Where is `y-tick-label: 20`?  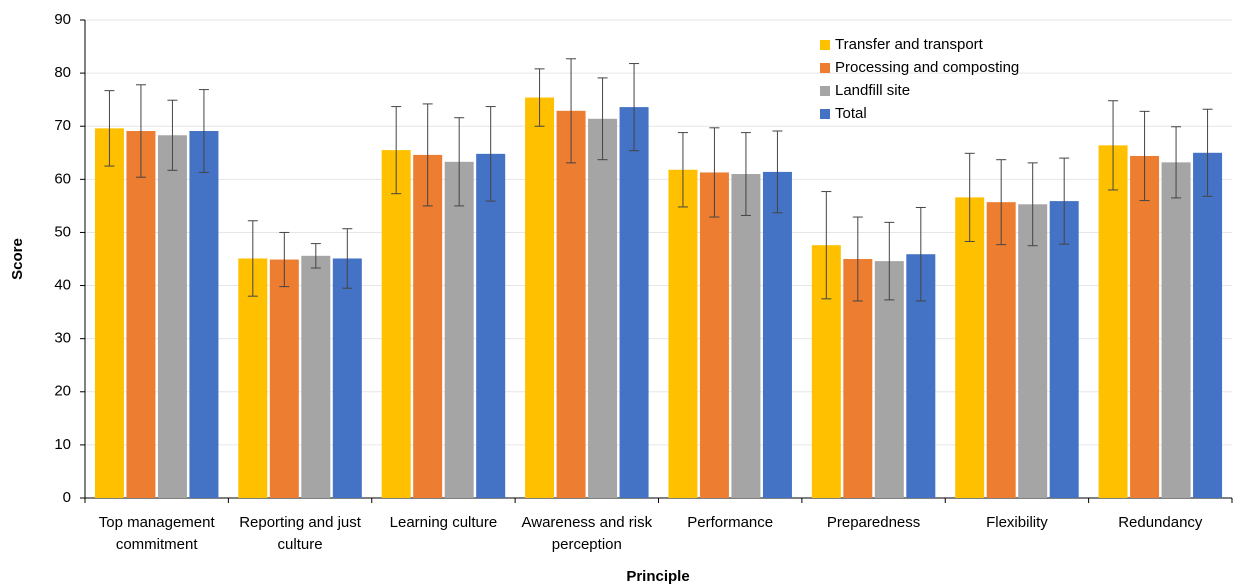 y-tick-label: 20 is located at coordinates (62, 391).